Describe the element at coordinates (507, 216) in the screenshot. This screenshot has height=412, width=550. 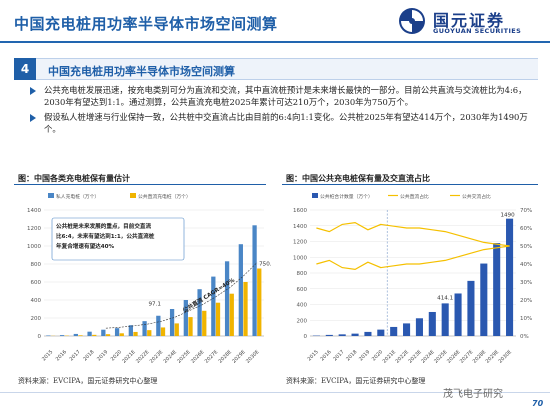
I see `value-label: 1490` at that location.